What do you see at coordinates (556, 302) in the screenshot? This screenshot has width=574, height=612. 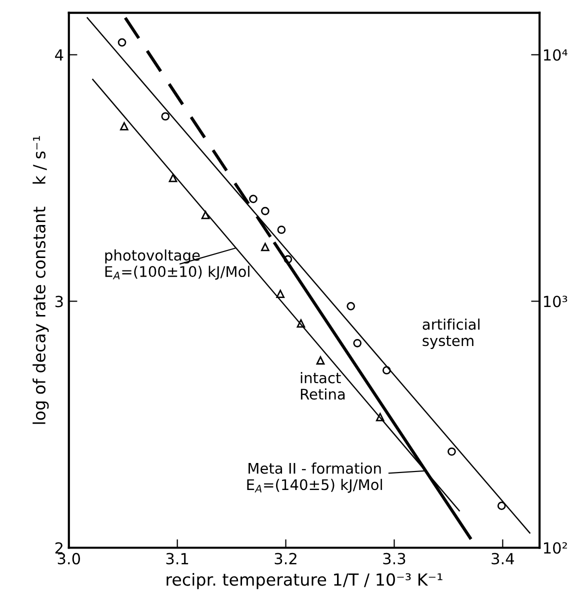 I see `y2-tick-label: 10³` at bounding box center [556, 302].